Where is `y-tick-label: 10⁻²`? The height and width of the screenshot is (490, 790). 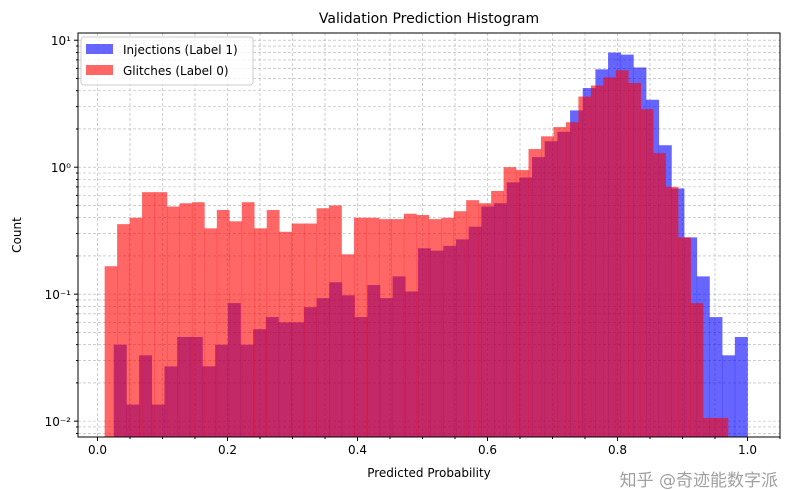 y-tick-label: 10⁻² is located at coordinates (58, 422).